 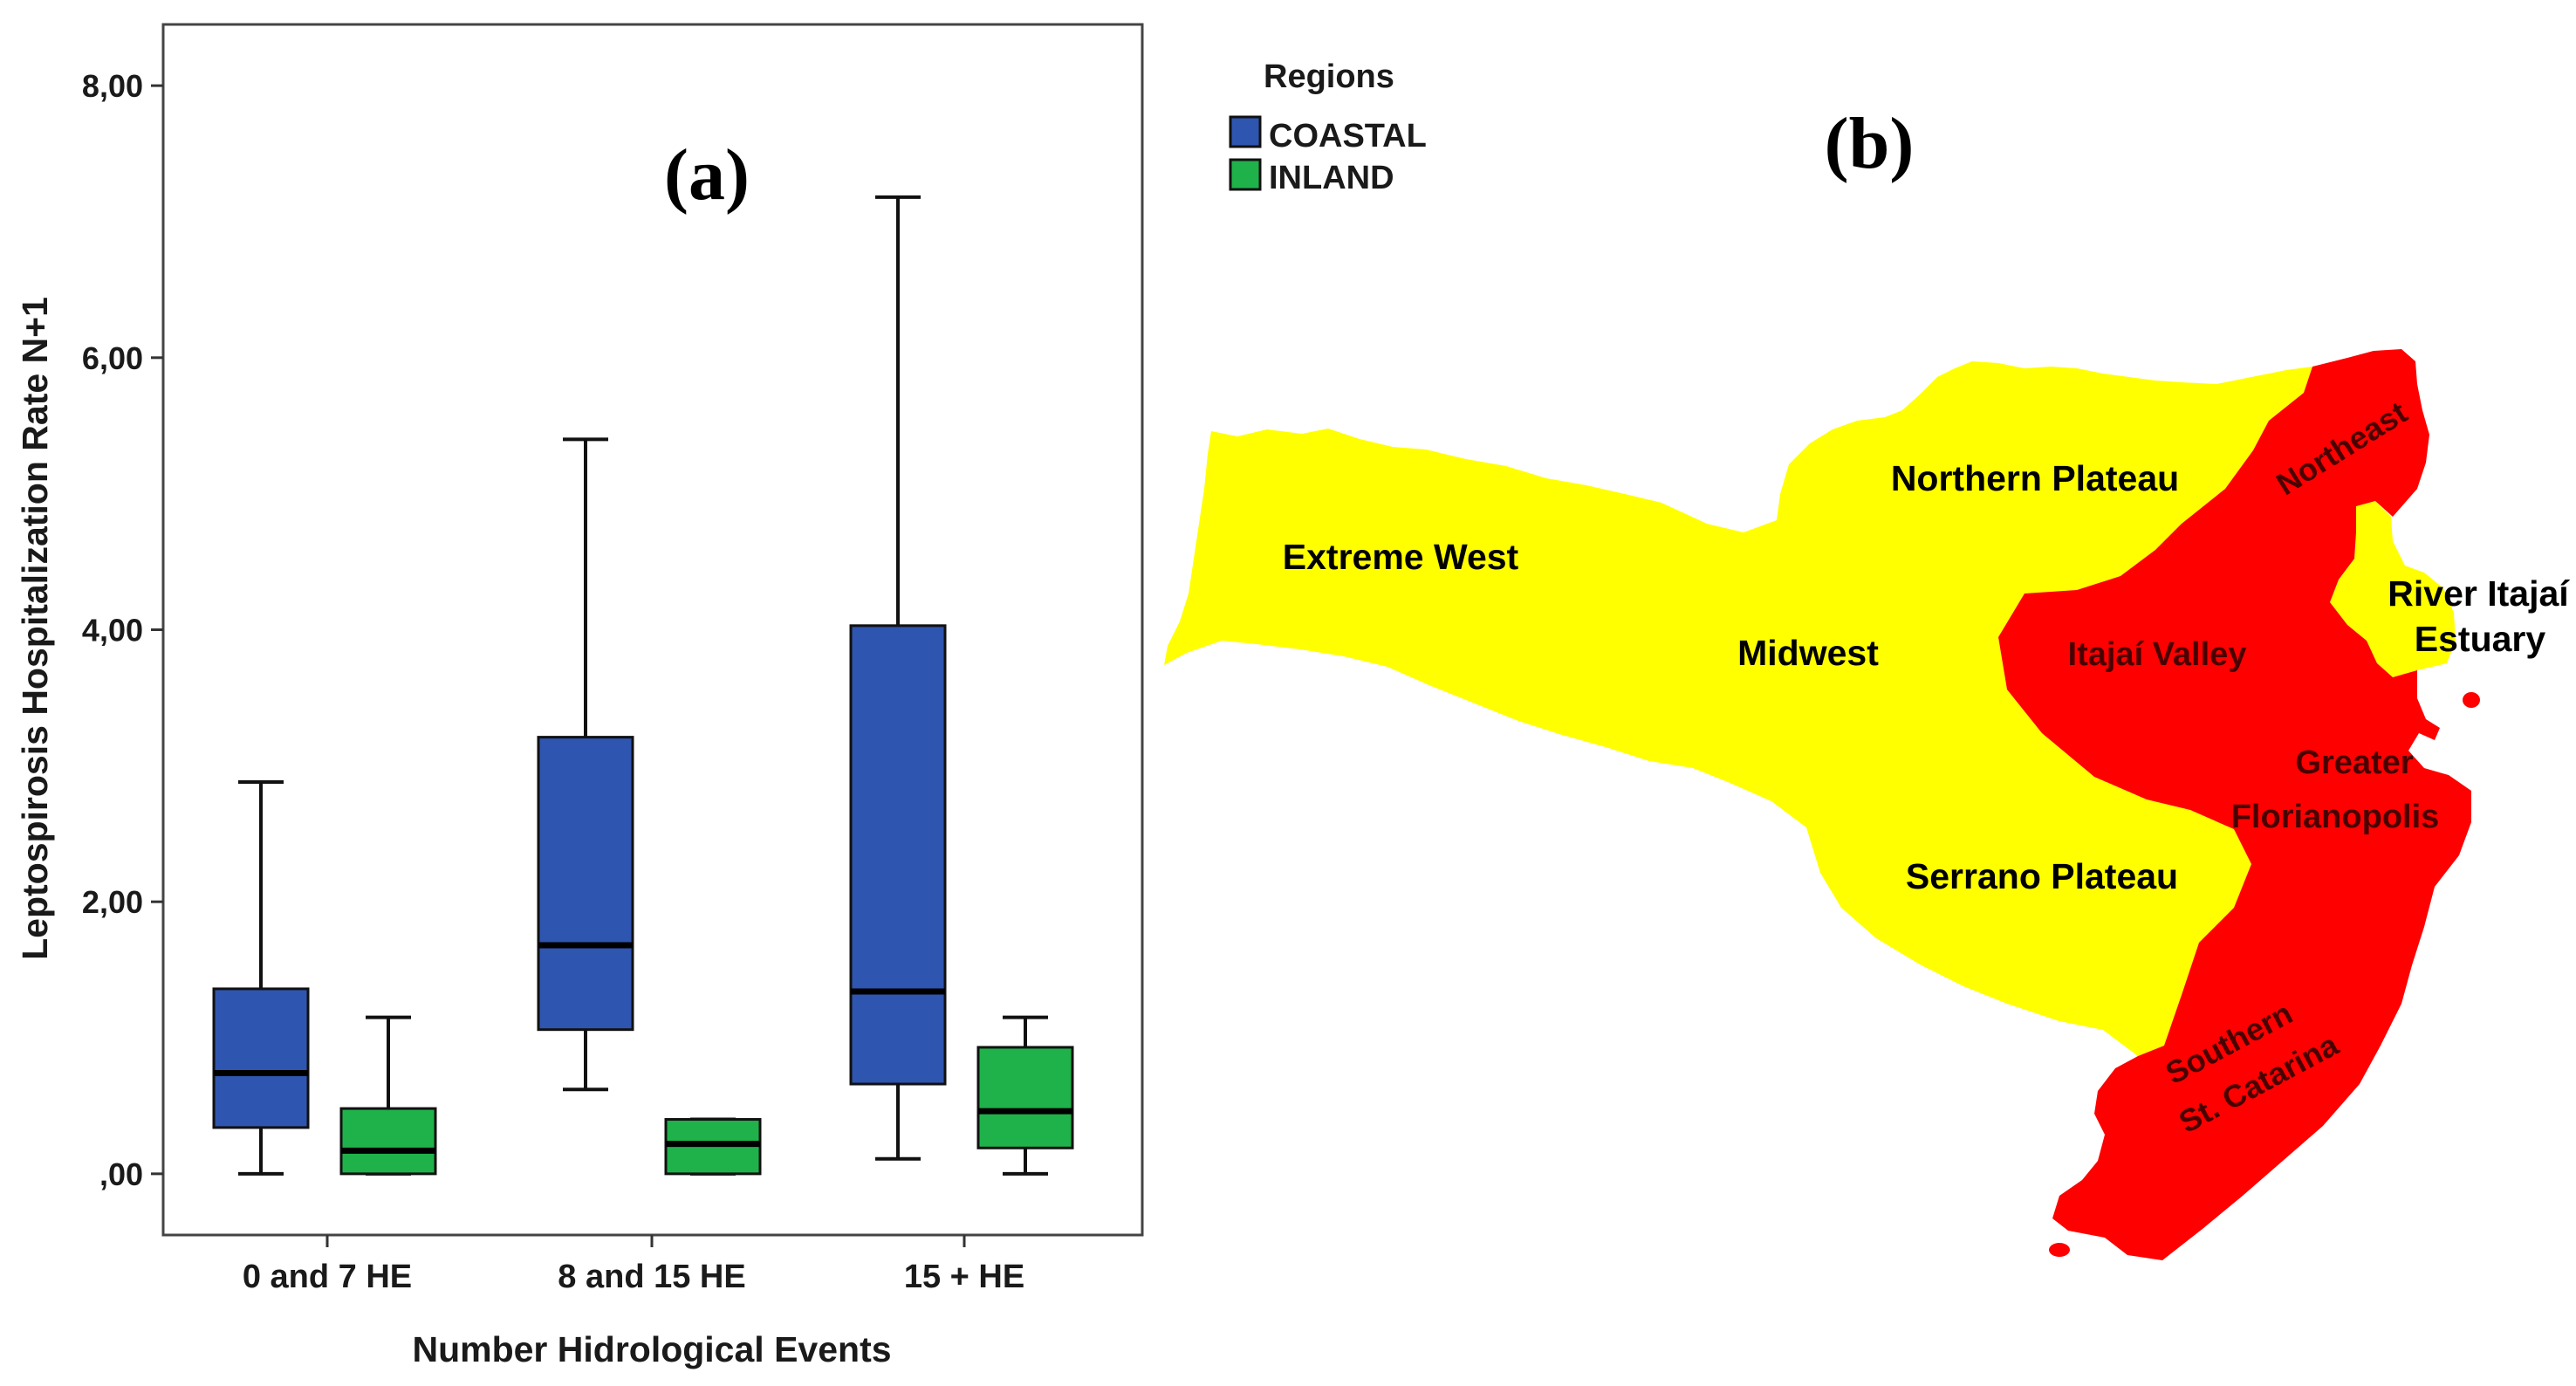 What do you see at coordinates (1245, 131) in the screenshot?
I see `legend-swatch-coastal` at bounding box center [1245, 131].